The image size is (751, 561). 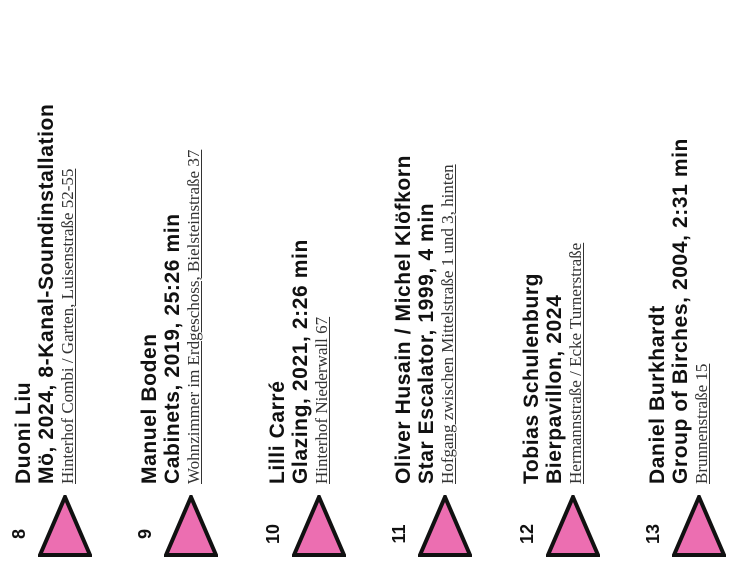 I want to click on artist-name: Daniel Burkhardt, so click(x=657, y=394).